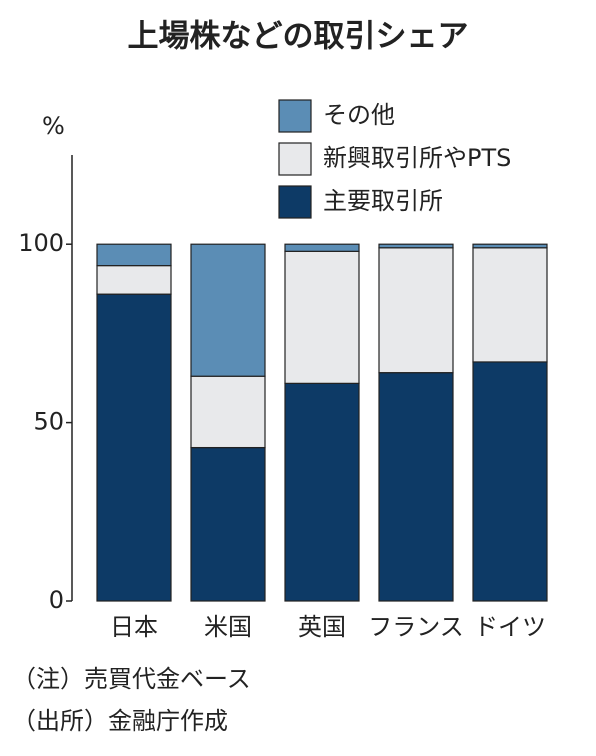 This screenshot has width=596, height=756. What do you see at coordinates (416, 627) in the screenshot?
I see `x-tick-label: フランス` at bounding box center [416, 627].